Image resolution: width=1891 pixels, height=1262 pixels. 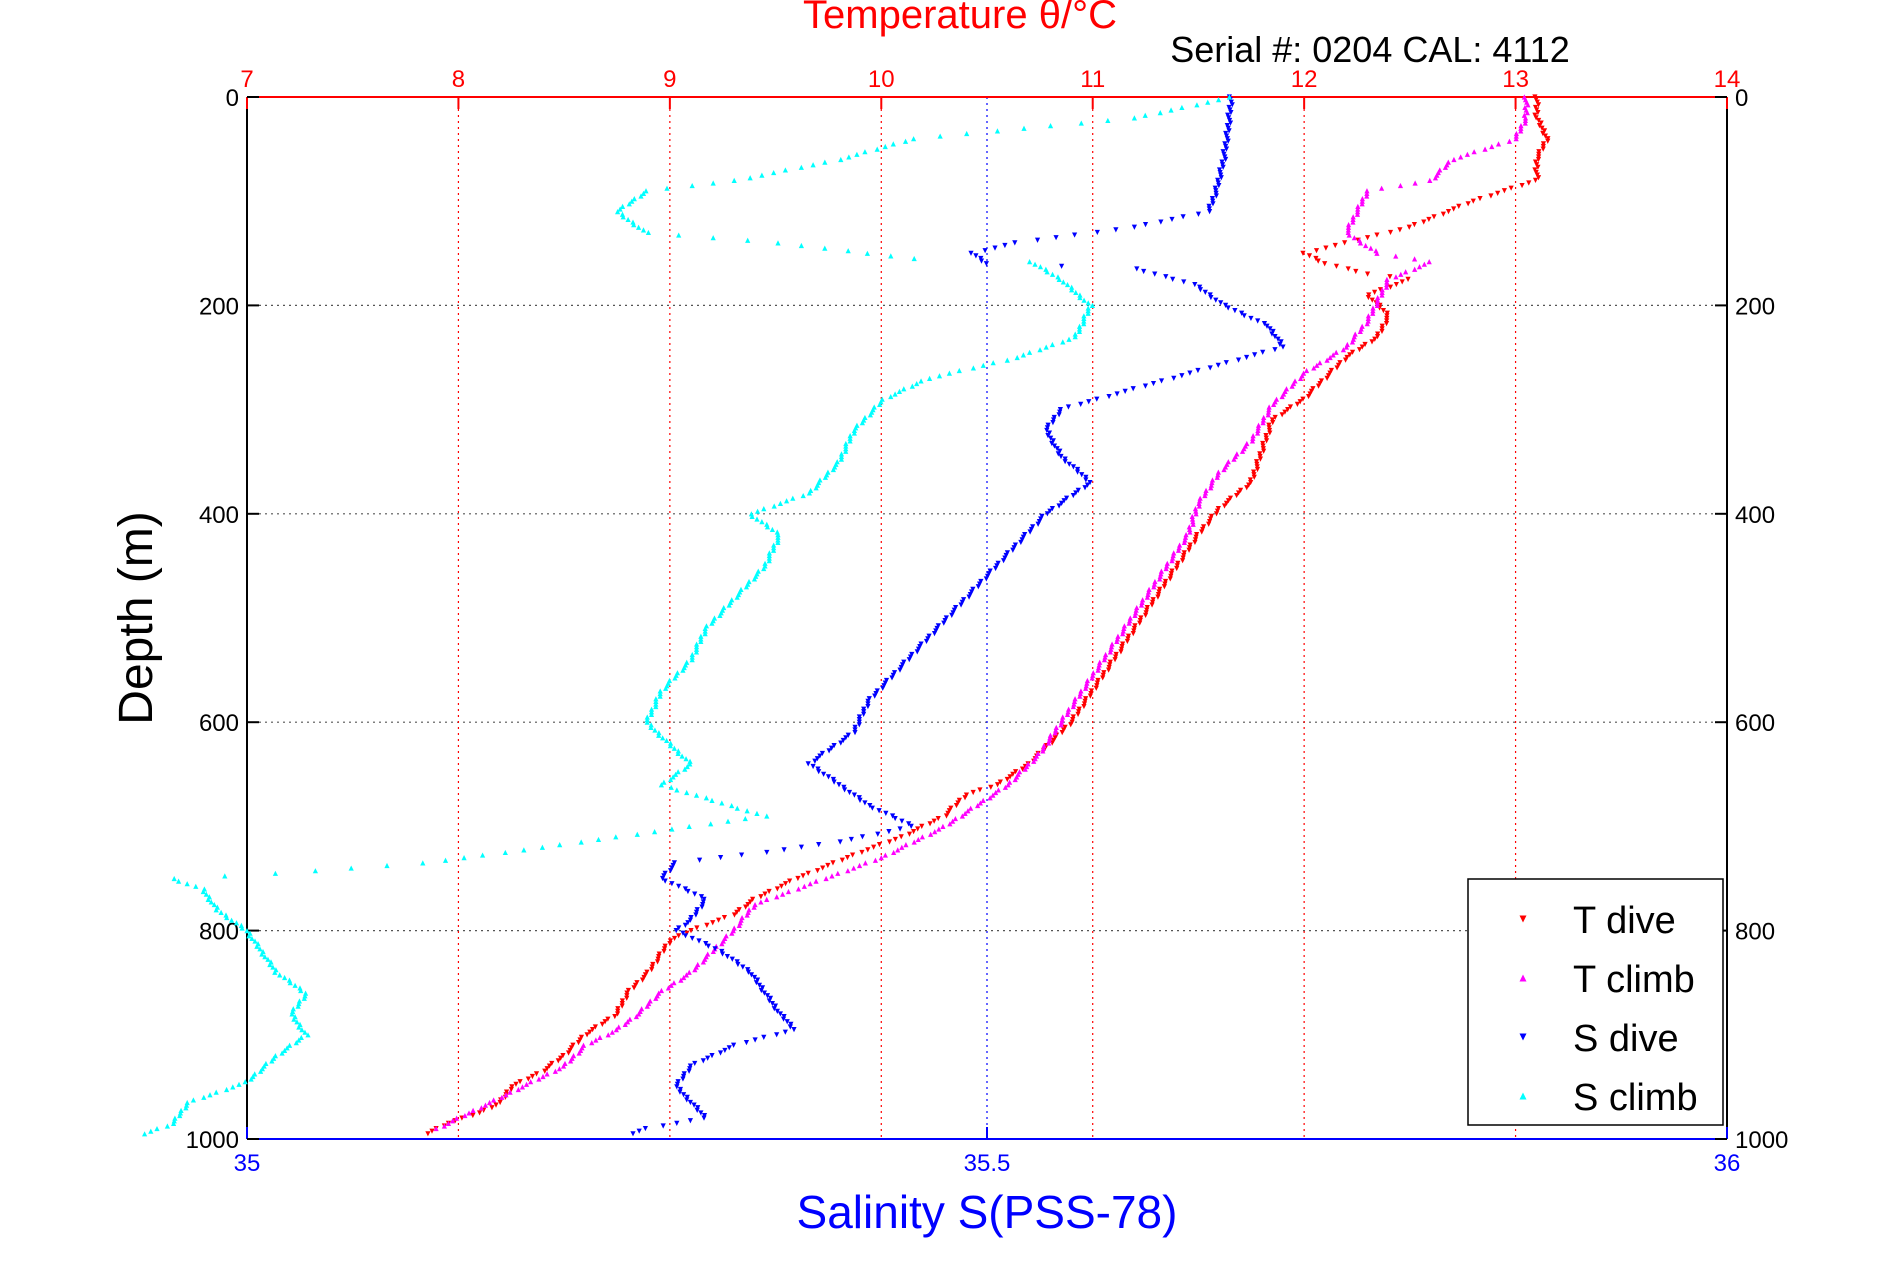 I want to click on top-tick-label: 11, so click(x=1092, y=79).